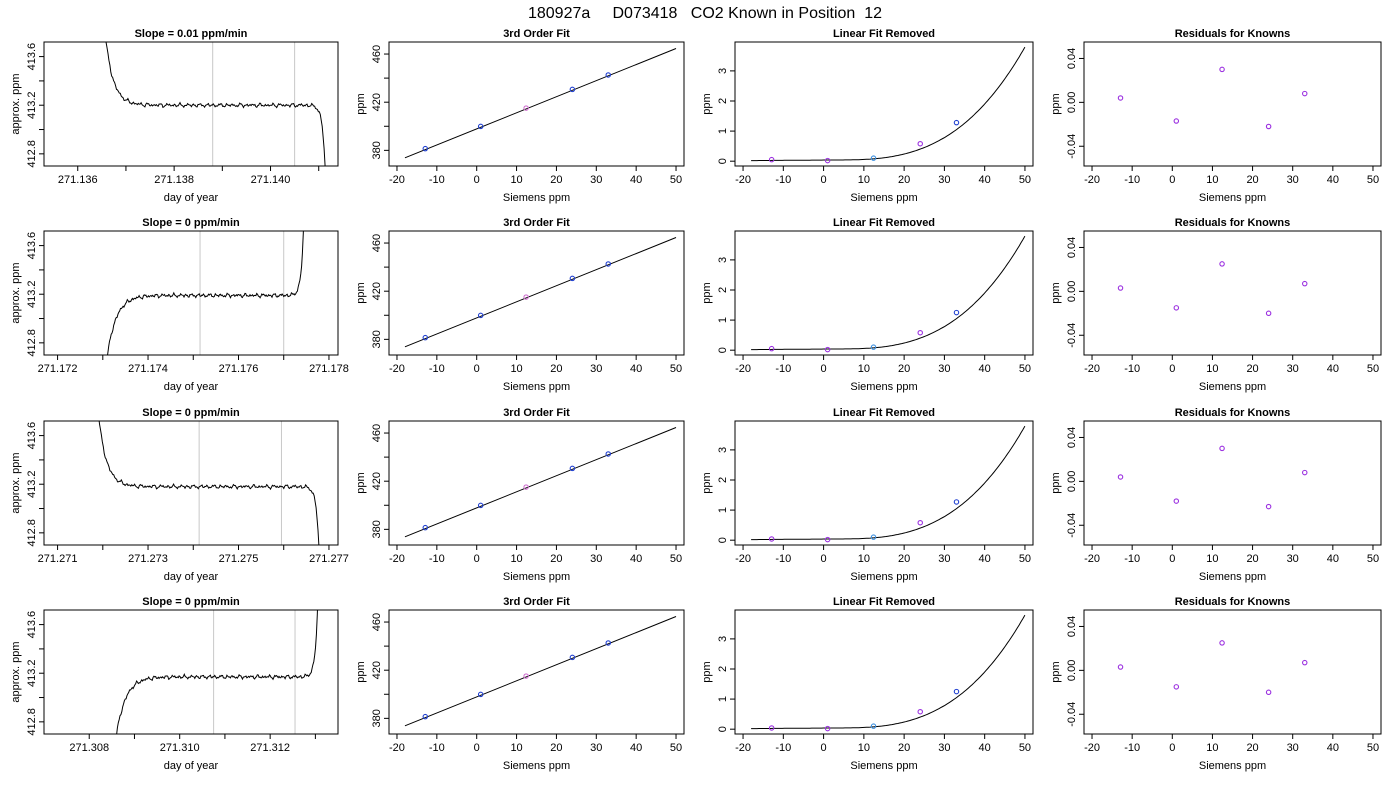 The height and width of the screenshot is (800, 1400). I want to click on y-tick-label: 0, so click(723, 350).